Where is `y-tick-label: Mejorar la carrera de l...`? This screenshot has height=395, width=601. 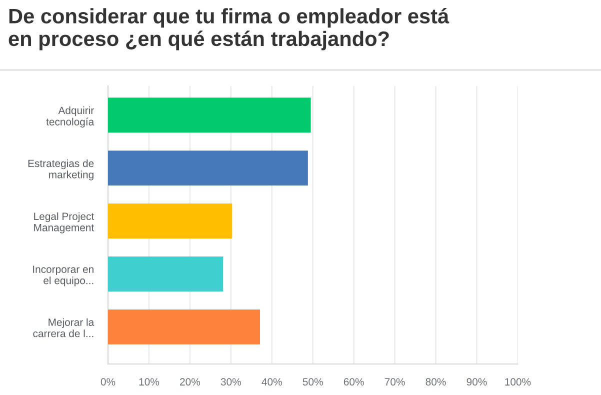 y-tick-label: Mejorar la carrera de l... is located at coordinates (63, 328).